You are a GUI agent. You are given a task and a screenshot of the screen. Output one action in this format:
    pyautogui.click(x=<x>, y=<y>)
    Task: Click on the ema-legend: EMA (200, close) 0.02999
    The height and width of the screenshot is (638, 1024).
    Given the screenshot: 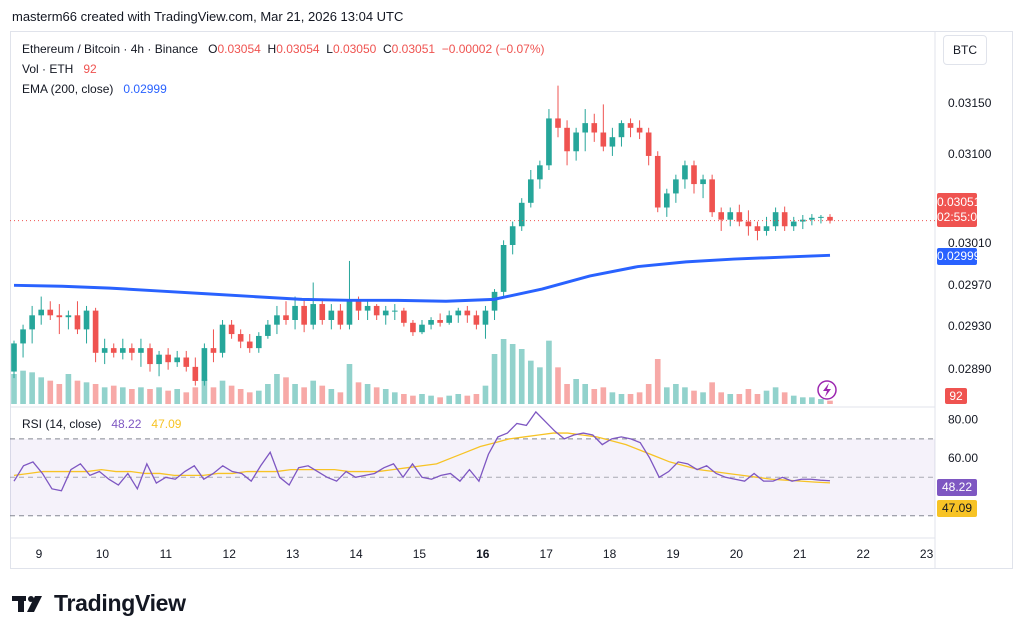 What is the action you would take?
    pyautogui.click(x=94, y=89)
    